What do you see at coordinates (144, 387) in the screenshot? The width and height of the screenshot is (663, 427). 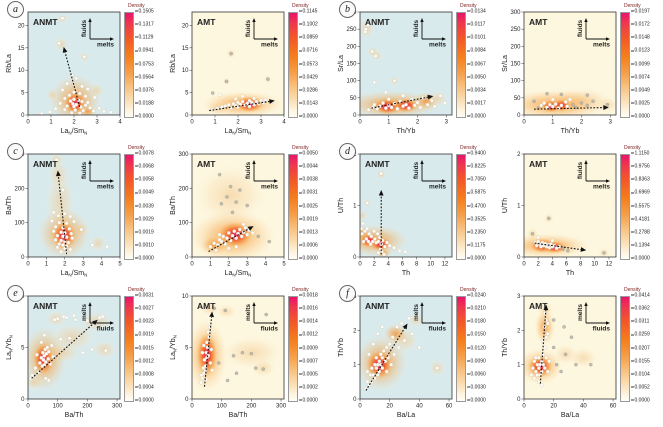 I see `colorbar-tick: 0.0004` at bounding box center [144, 387].